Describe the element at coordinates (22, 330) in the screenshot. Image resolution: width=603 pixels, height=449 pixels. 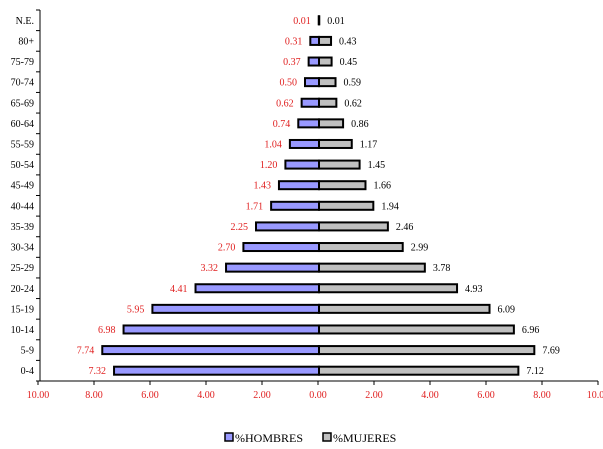
I see `category-label: 10-14` at that location.